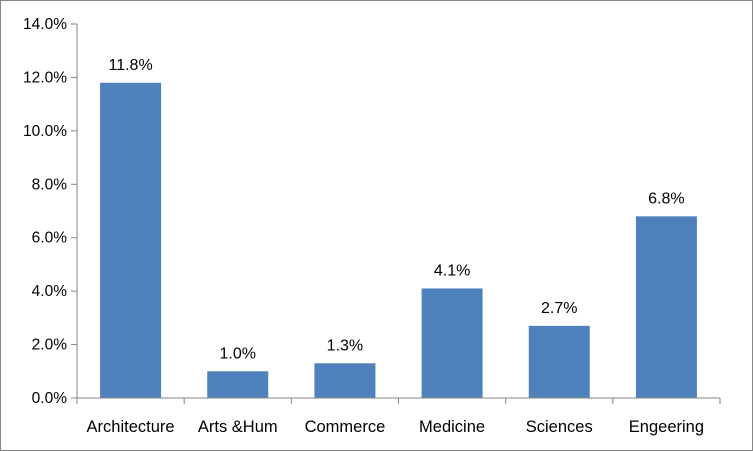  What do you see at coordinates (130, 65) in the screenshot?
I see `bar-value-label: 11.8%` at bounding box center [130, 65].